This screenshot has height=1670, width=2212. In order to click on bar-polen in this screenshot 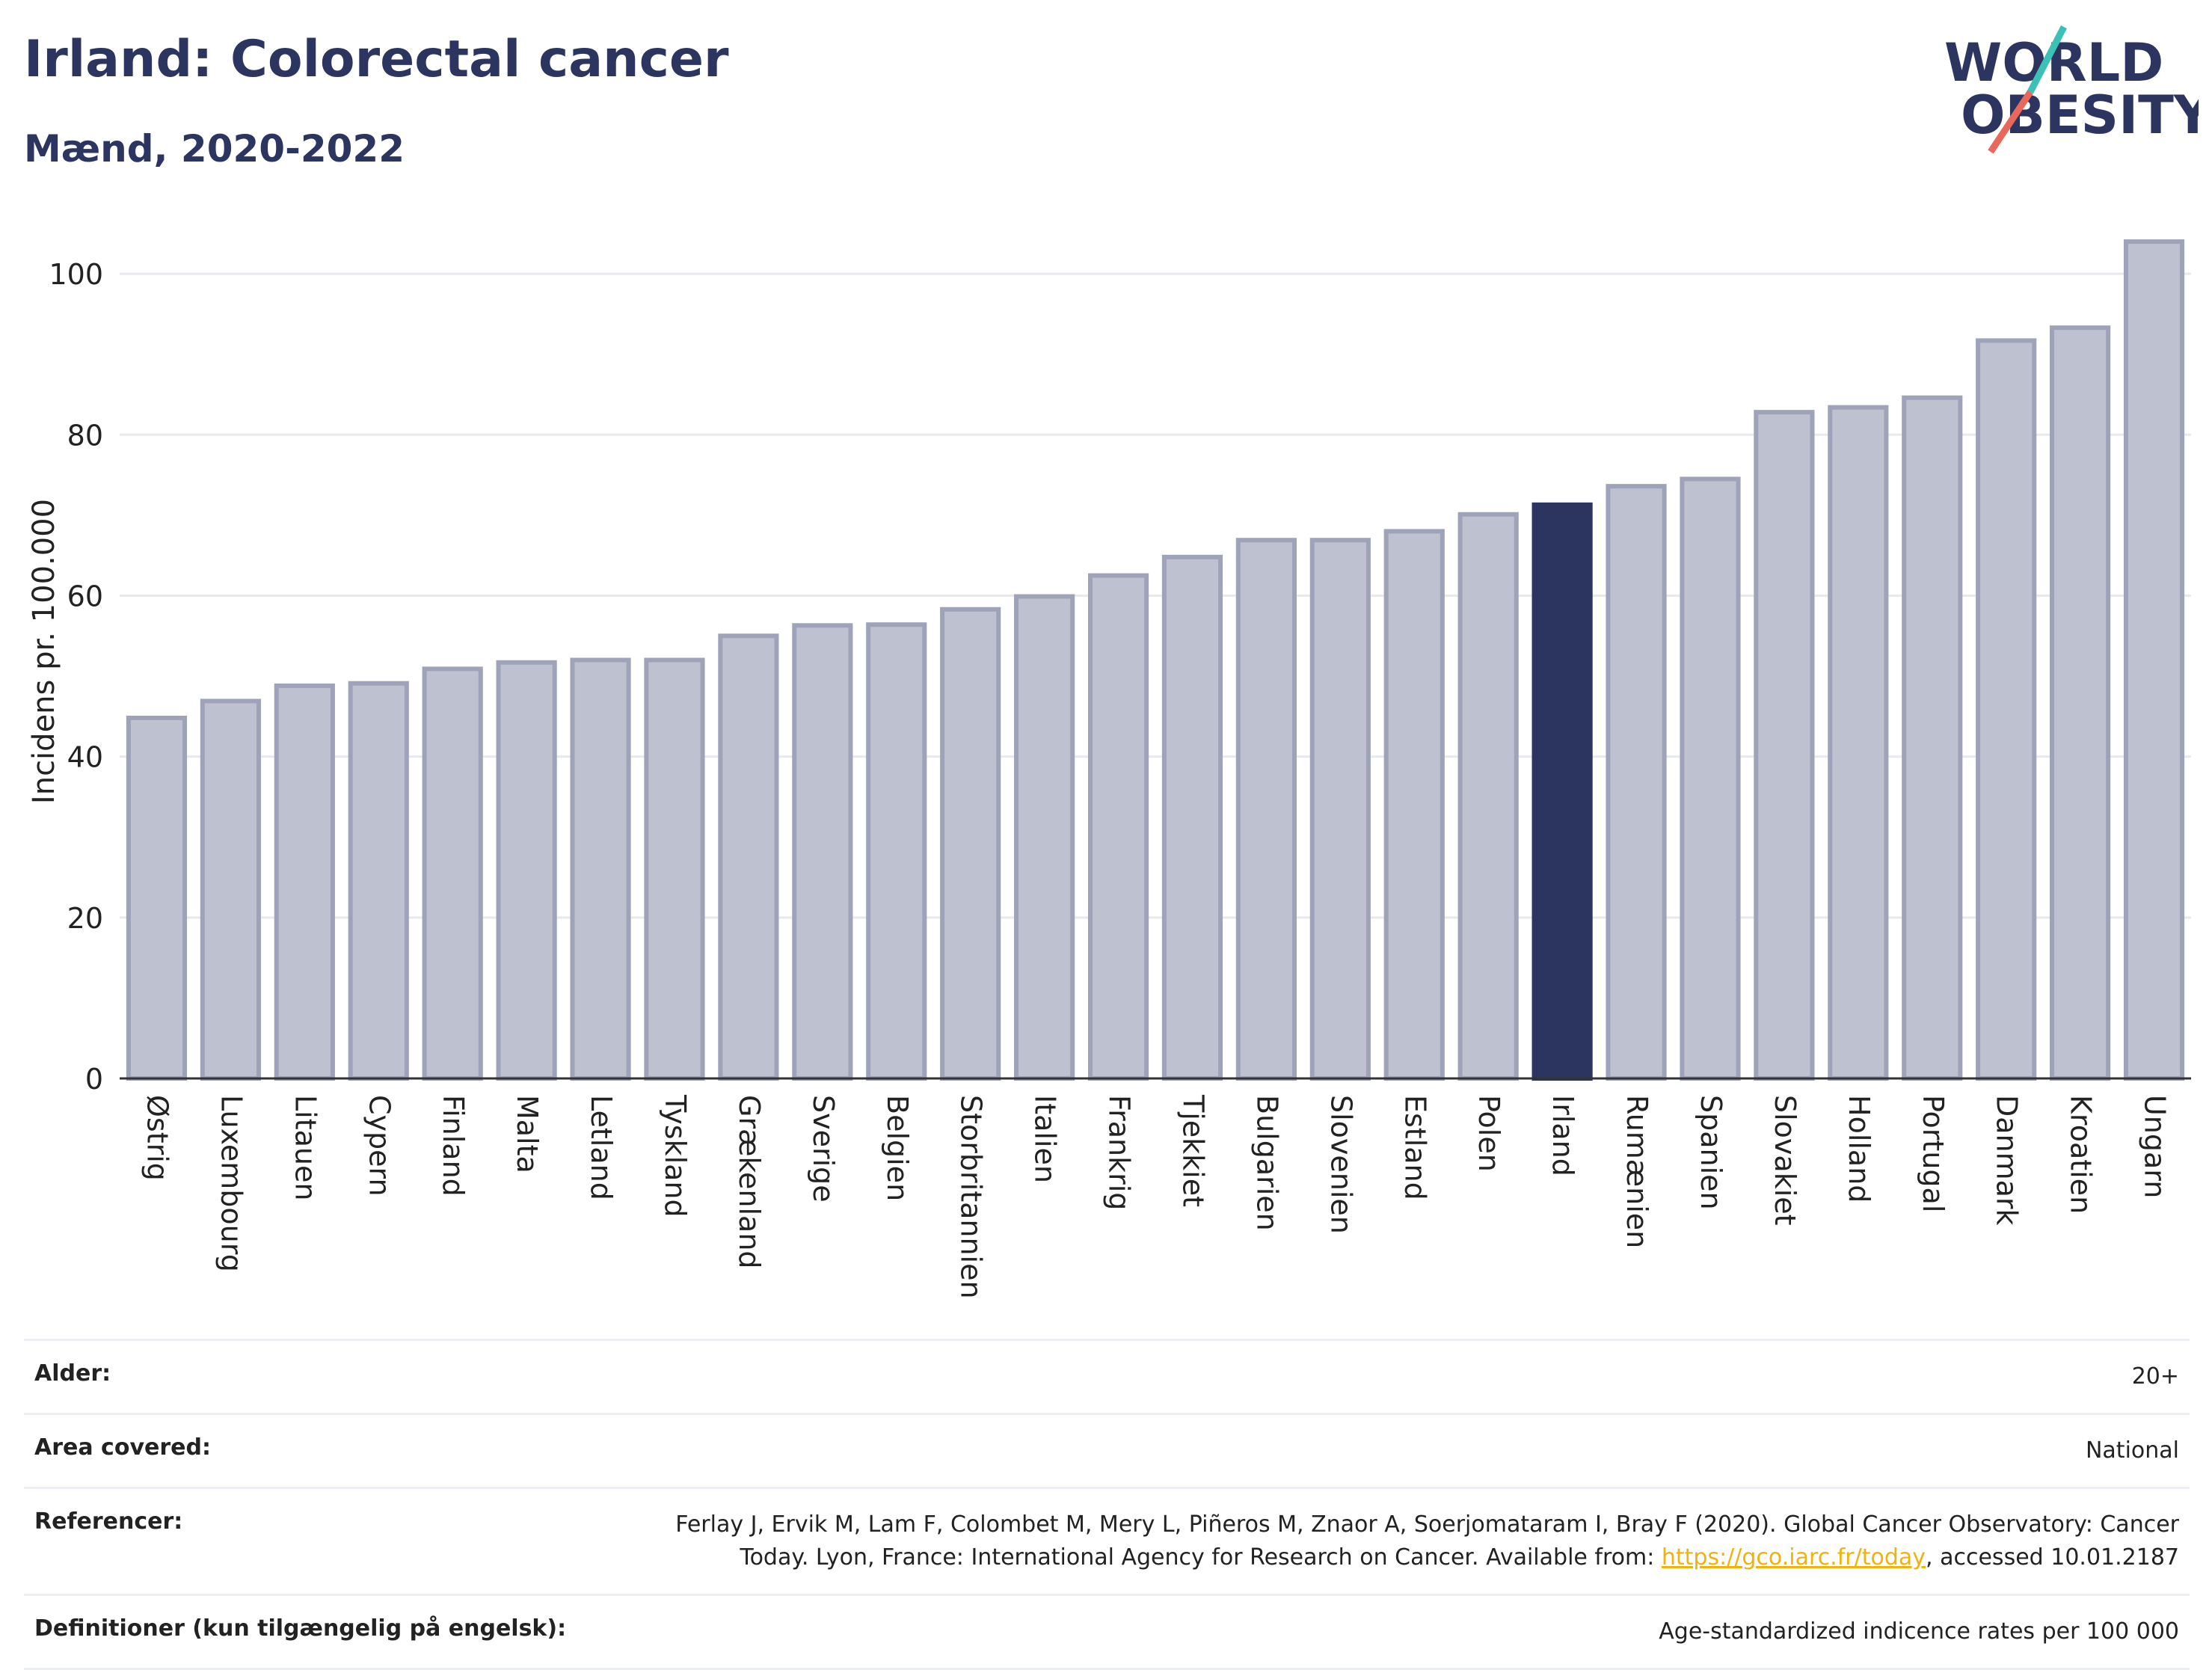, I will do `click(1488, 796)`.